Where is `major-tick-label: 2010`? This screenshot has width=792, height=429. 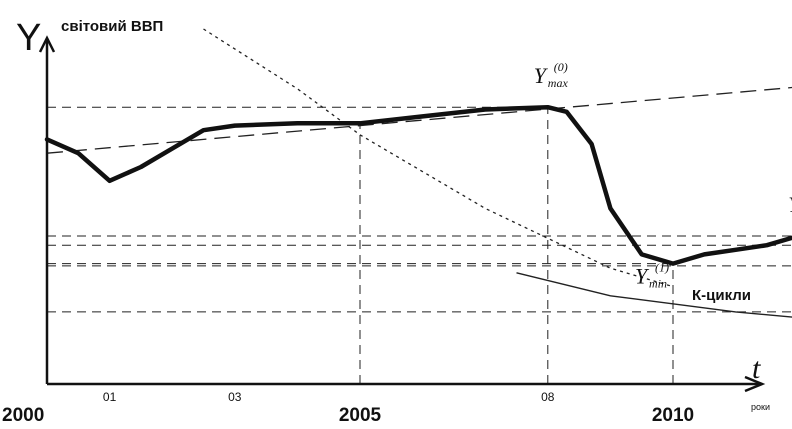 major-tick-label: 2010 is located at coordinates (673, 415).